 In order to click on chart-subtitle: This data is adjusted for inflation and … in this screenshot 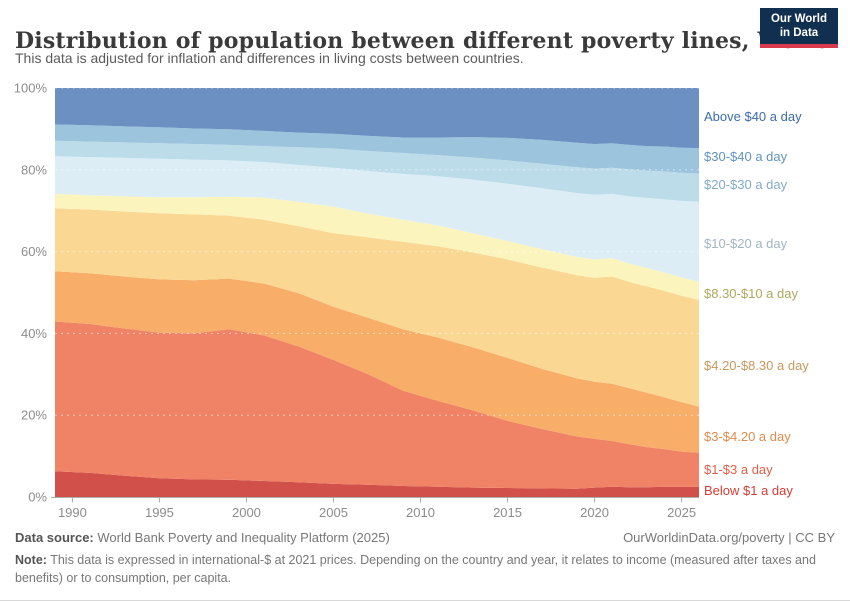, I will do `click(269, 58)`.